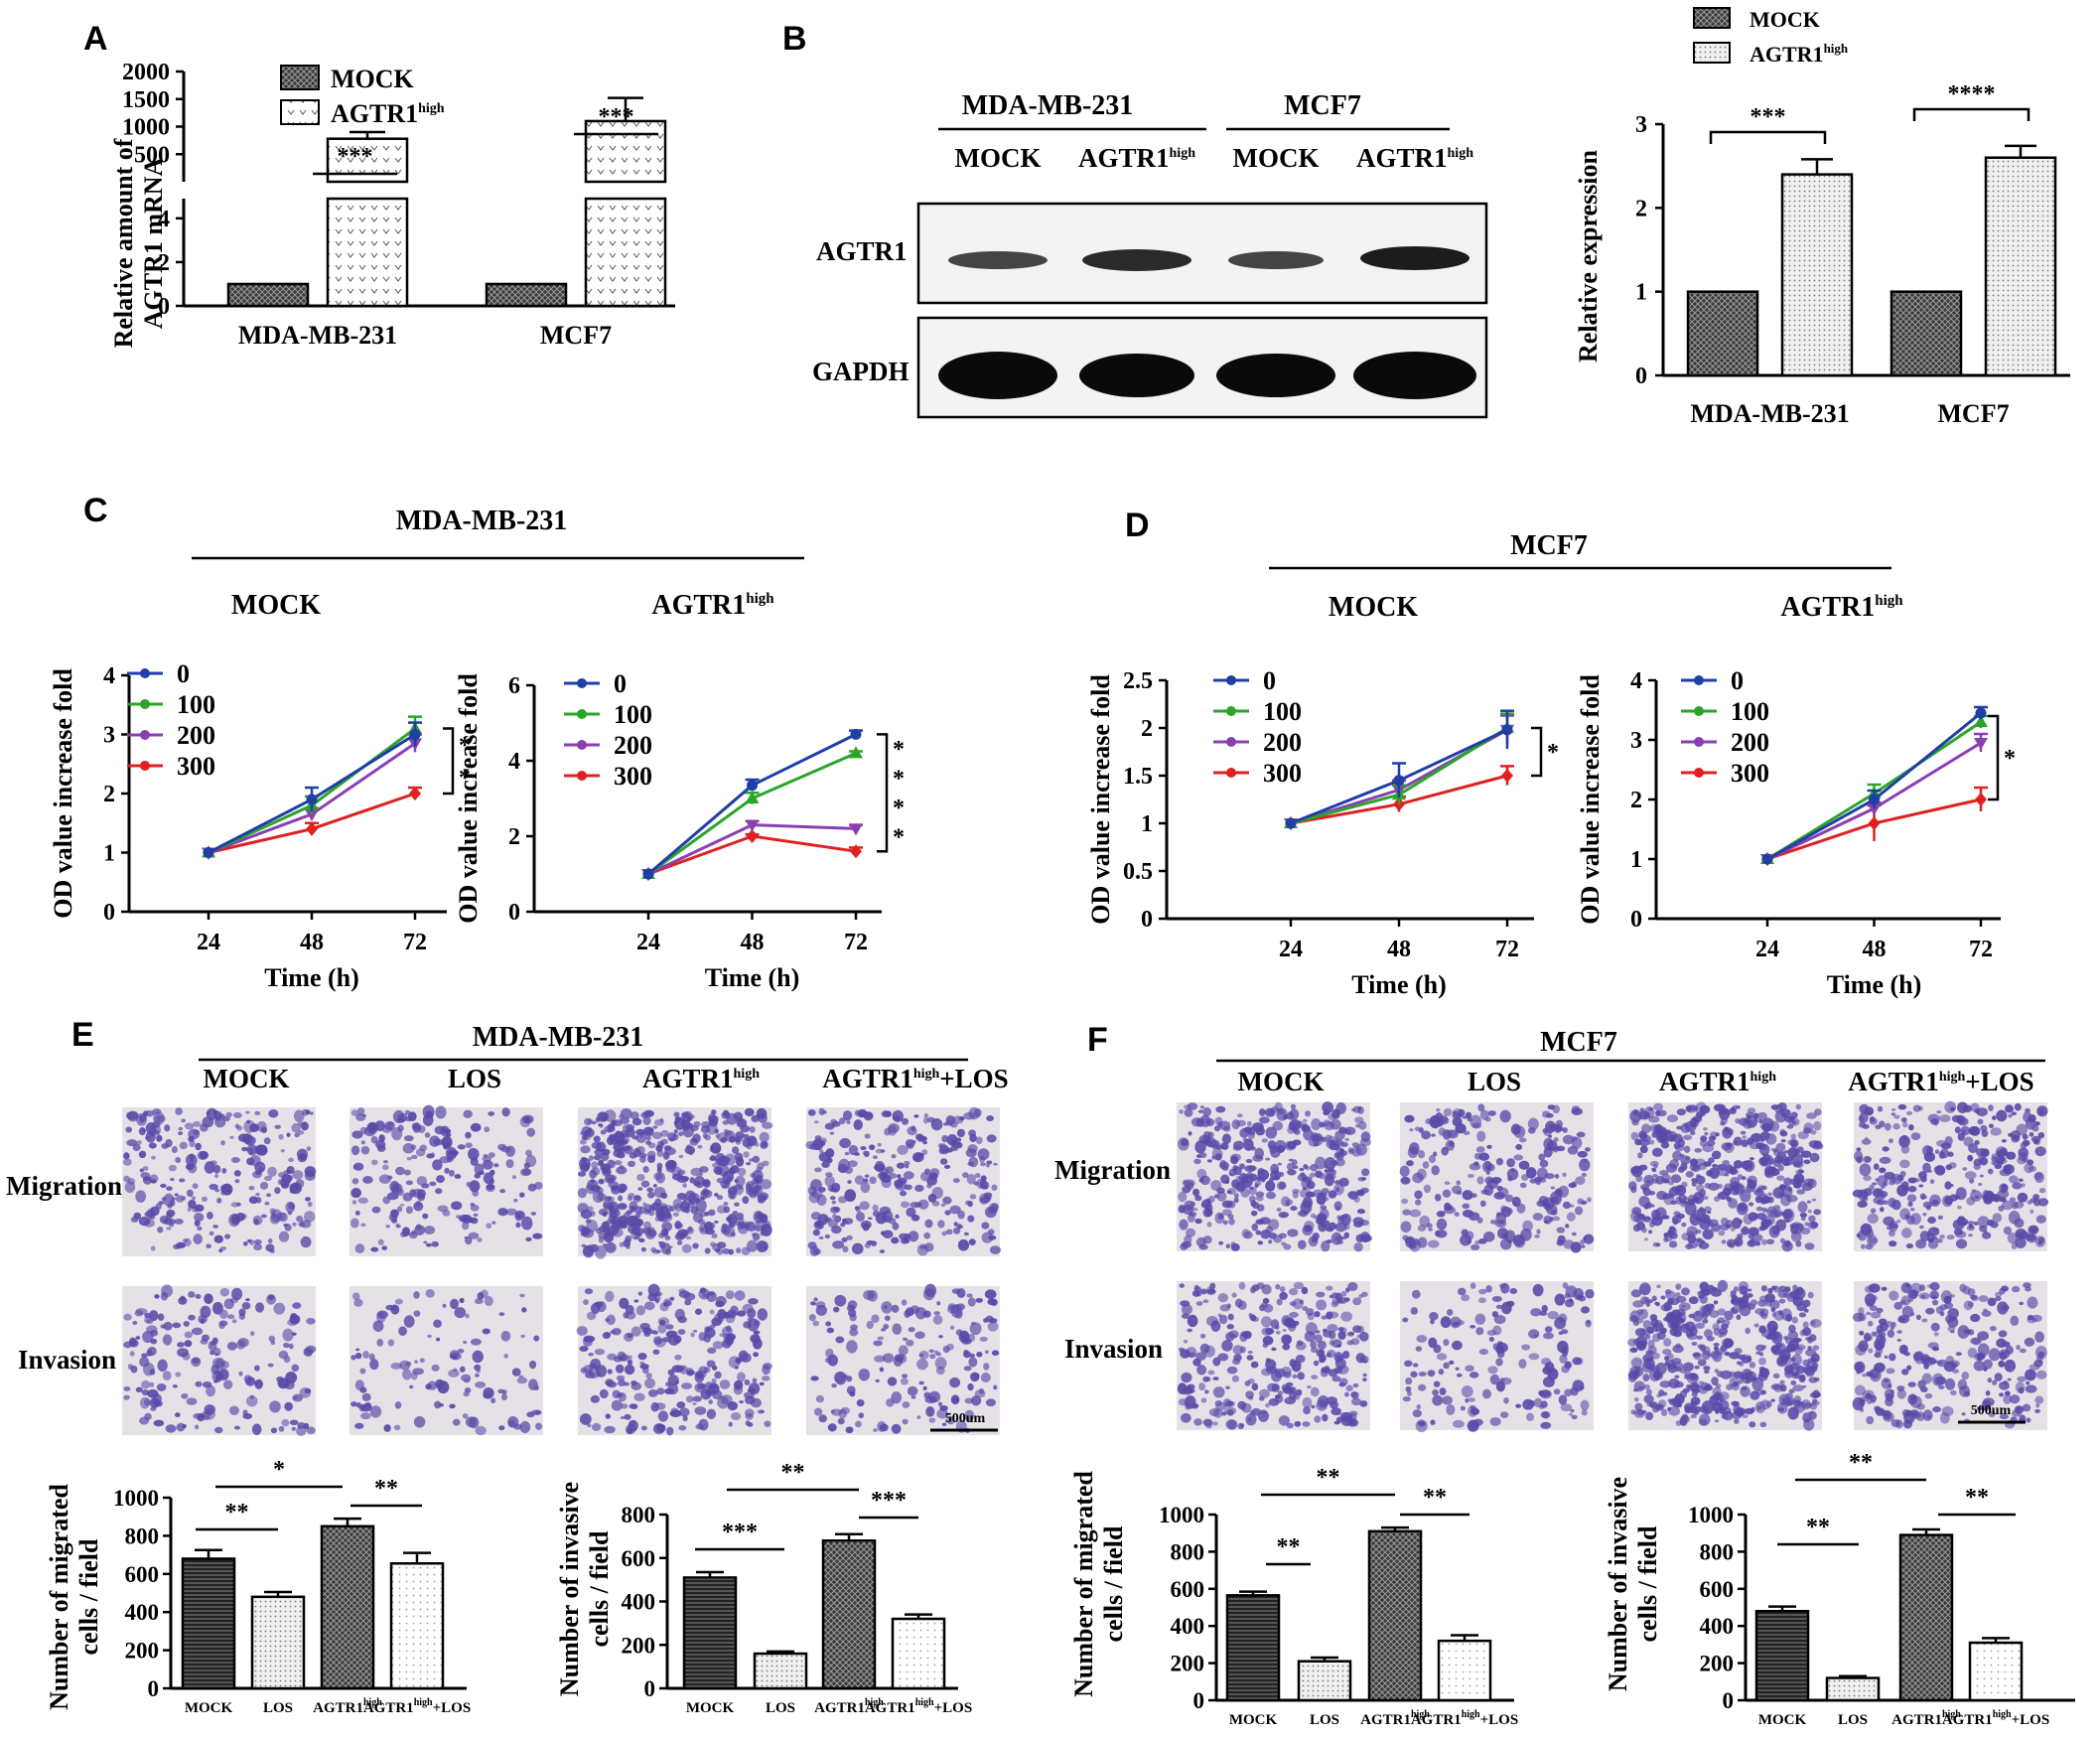 This screenshot has height=1740, width=2100. What do you see at coordinates (856, 752) in the screenshot?
I see `C2-point` at bounding box center [856, 752].